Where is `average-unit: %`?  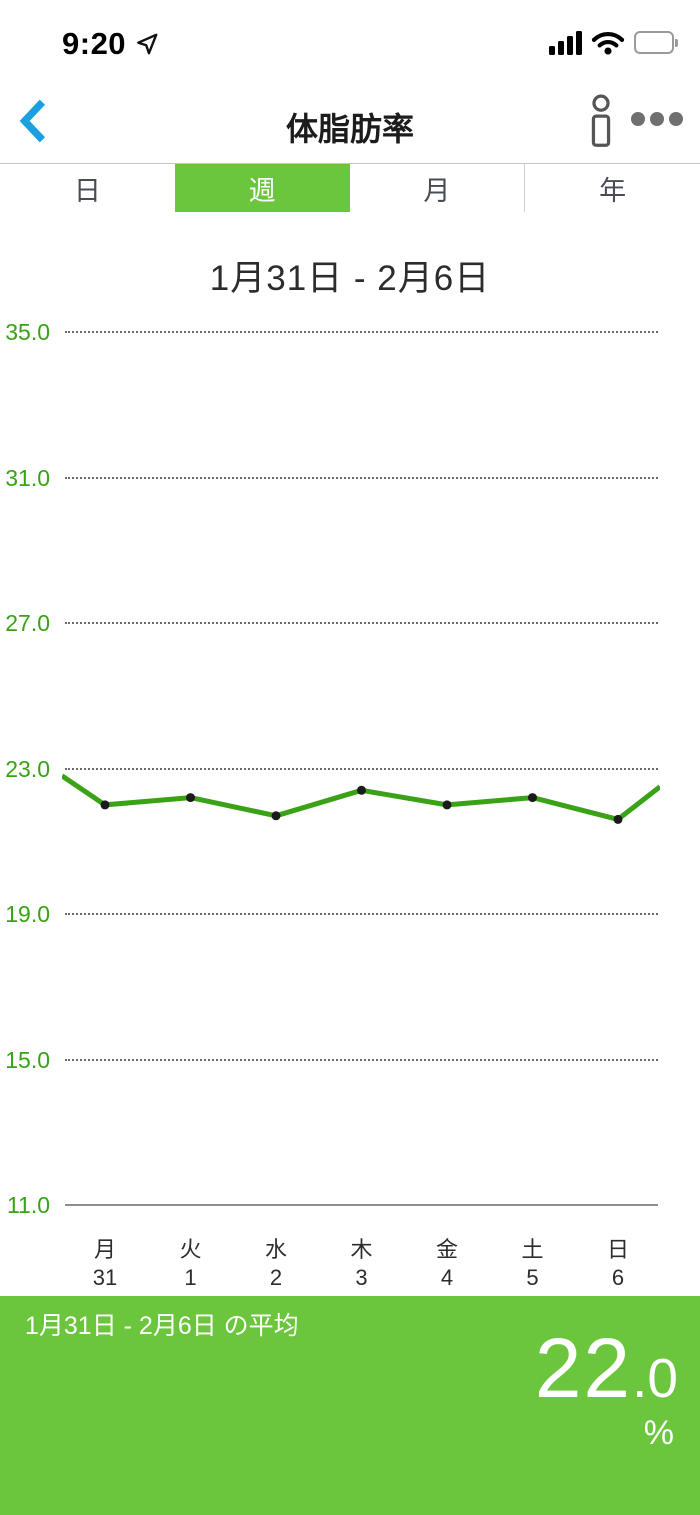
average-unit: % is located at coordinates (658, 1433).